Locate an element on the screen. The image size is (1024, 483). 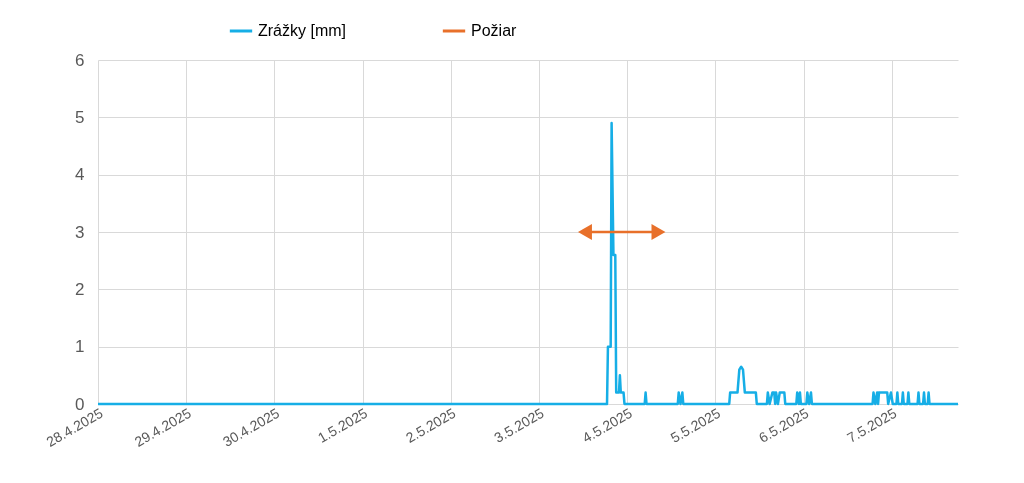
legend-label: Zrážky [mm] is located at coordinates (302, 30).